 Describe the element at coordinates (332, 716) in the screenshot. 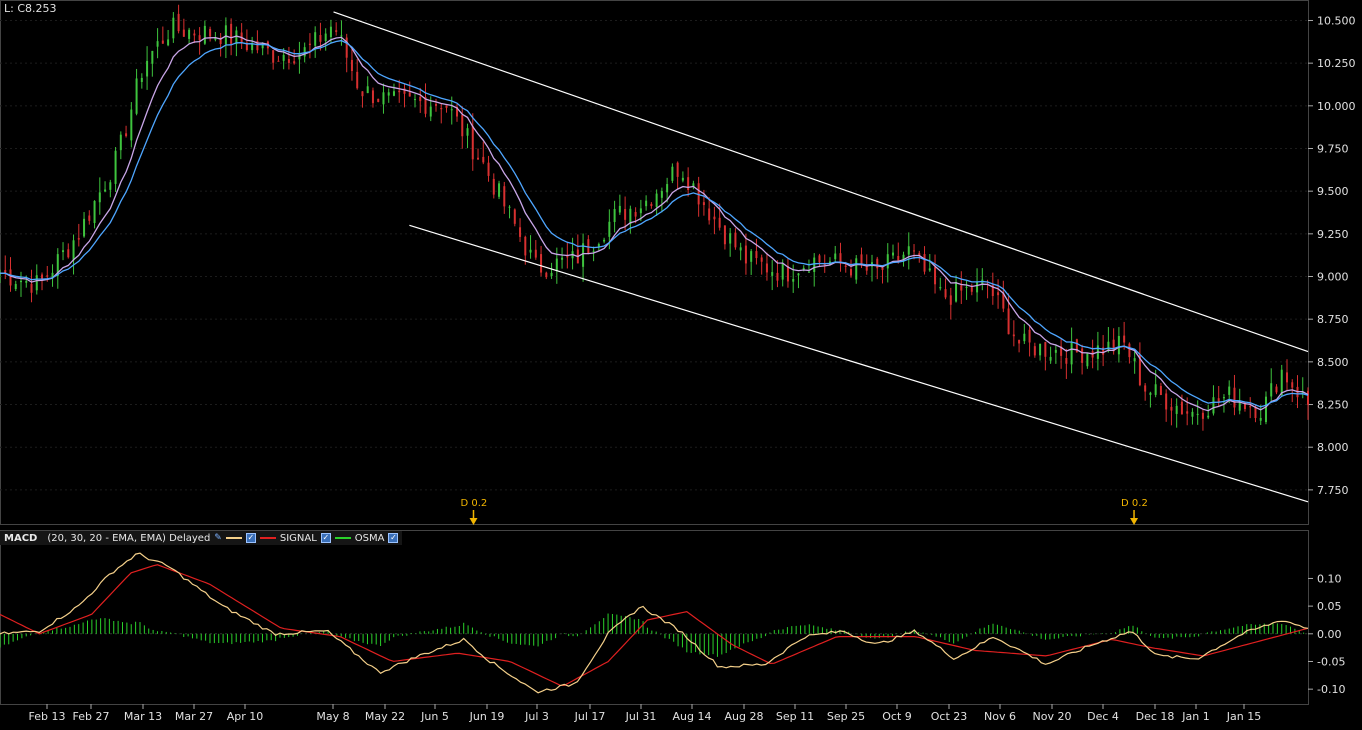

I see `date-tick-label: May 8` at that location.